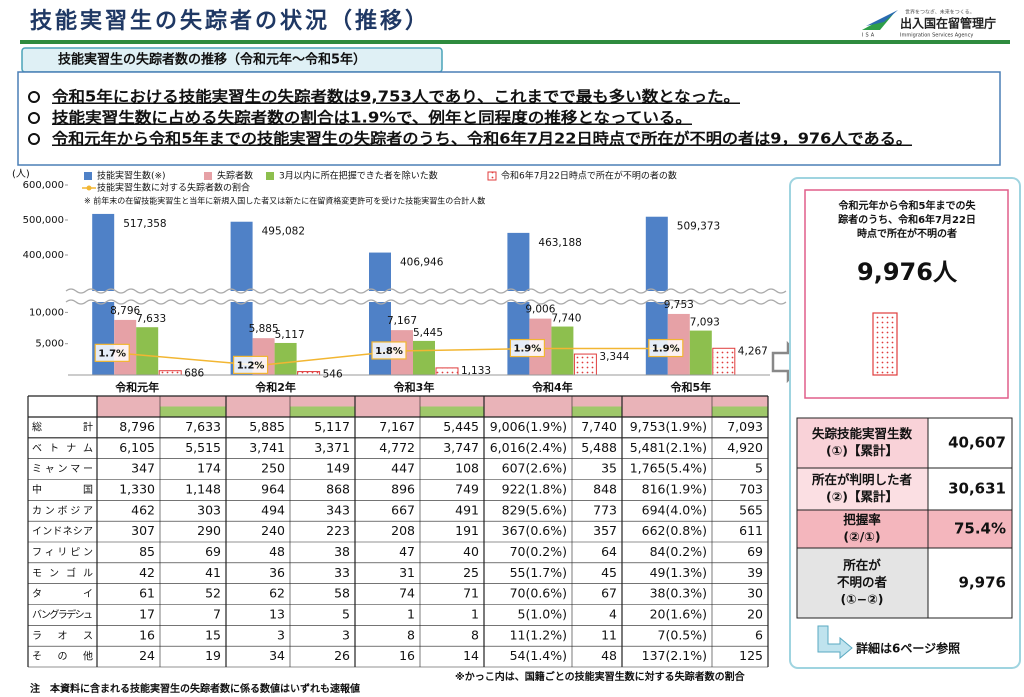 The height and width of the screenshot is (697, 1024). I want to click on table-cell: 20, so click(755, 613).